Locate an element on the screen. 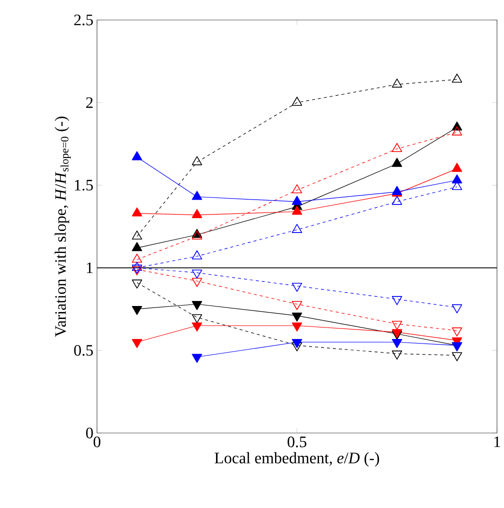 This screenshot has width=504, height=508. x-tick-label: 0.5 is located at coordinates (297, 442).